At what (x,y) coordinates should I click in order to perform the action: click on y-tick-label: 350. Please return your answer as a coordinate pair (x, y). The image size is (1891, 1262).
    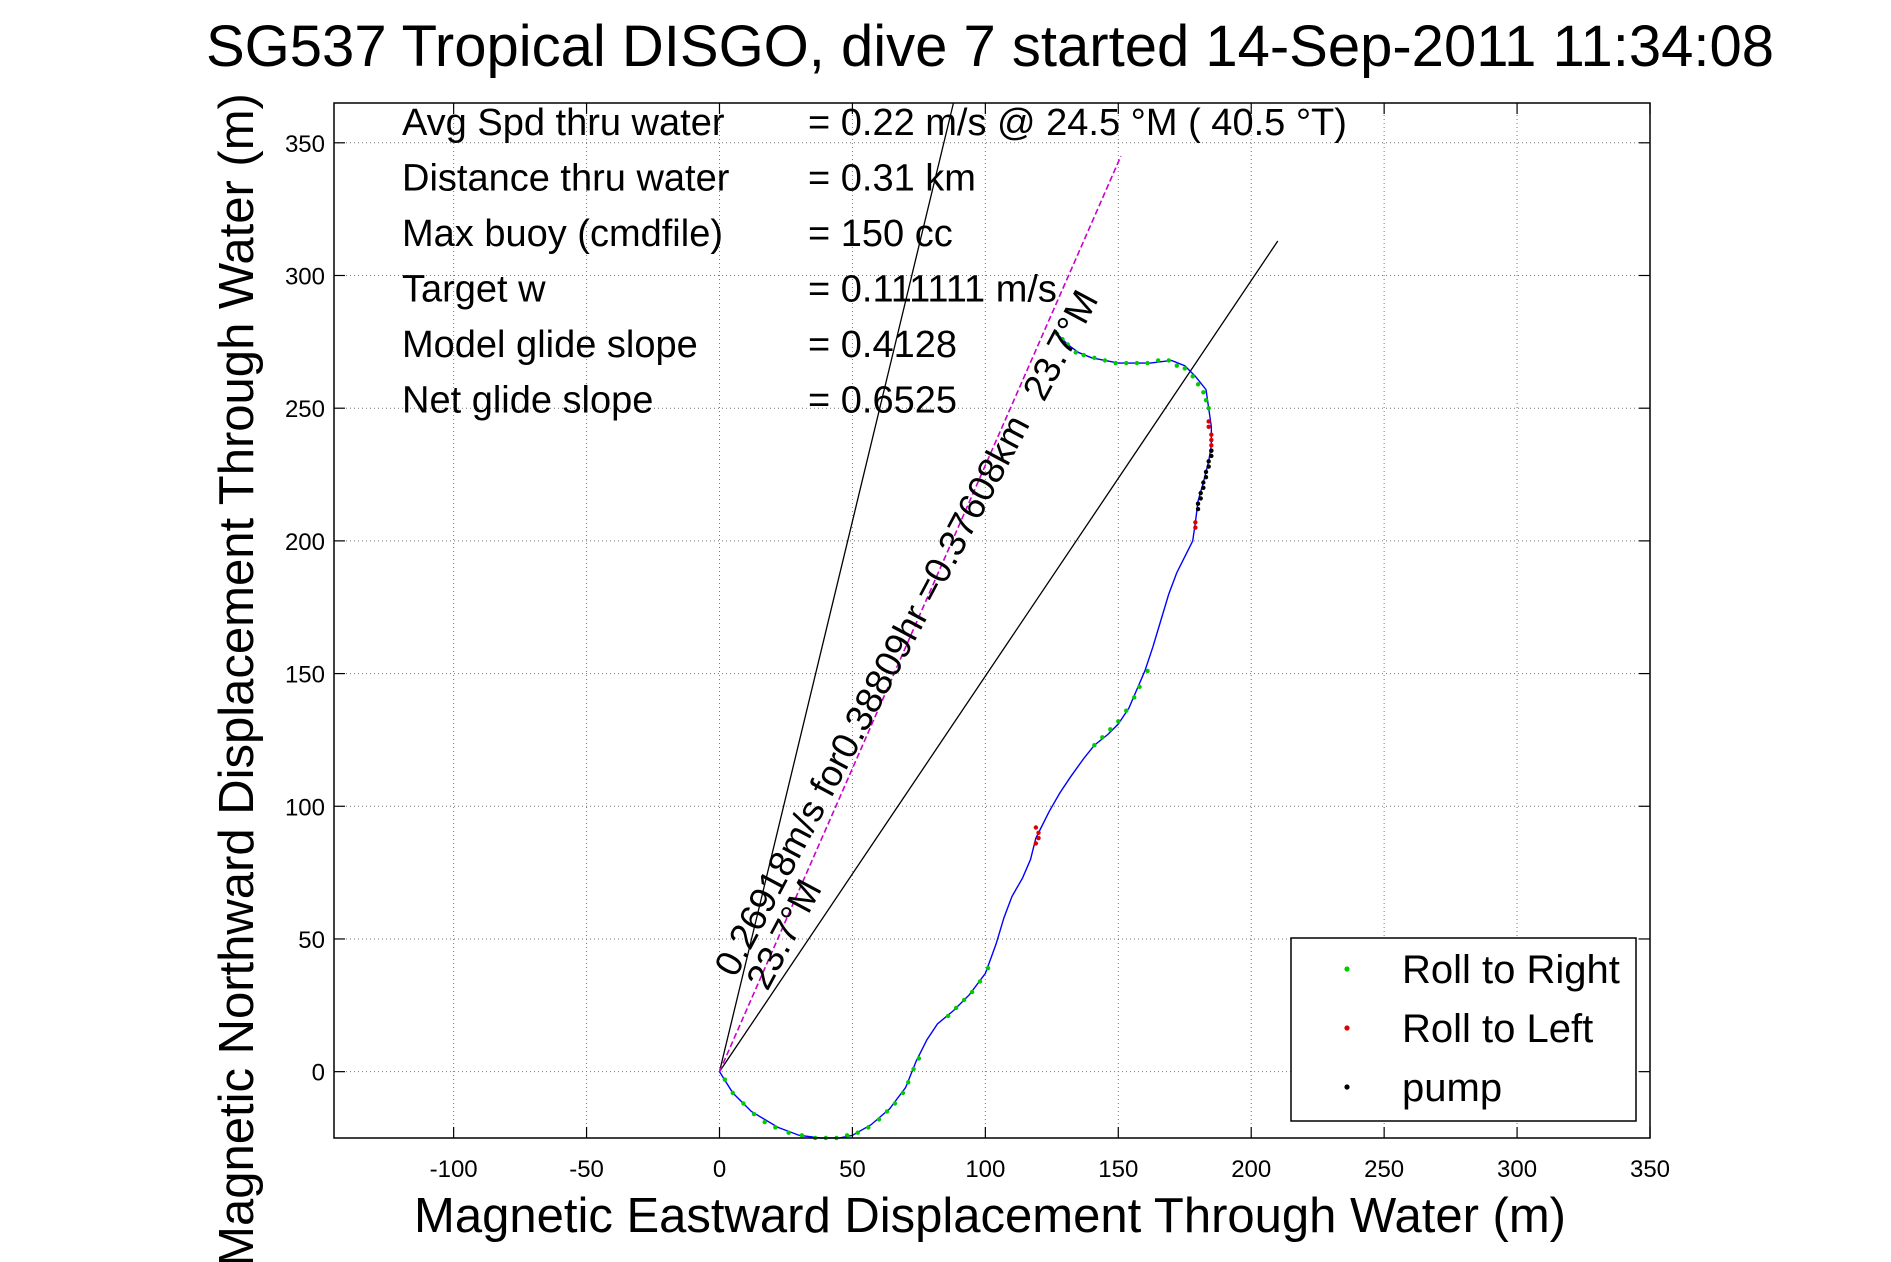
    Looking at the image, I should click on (305, 144).